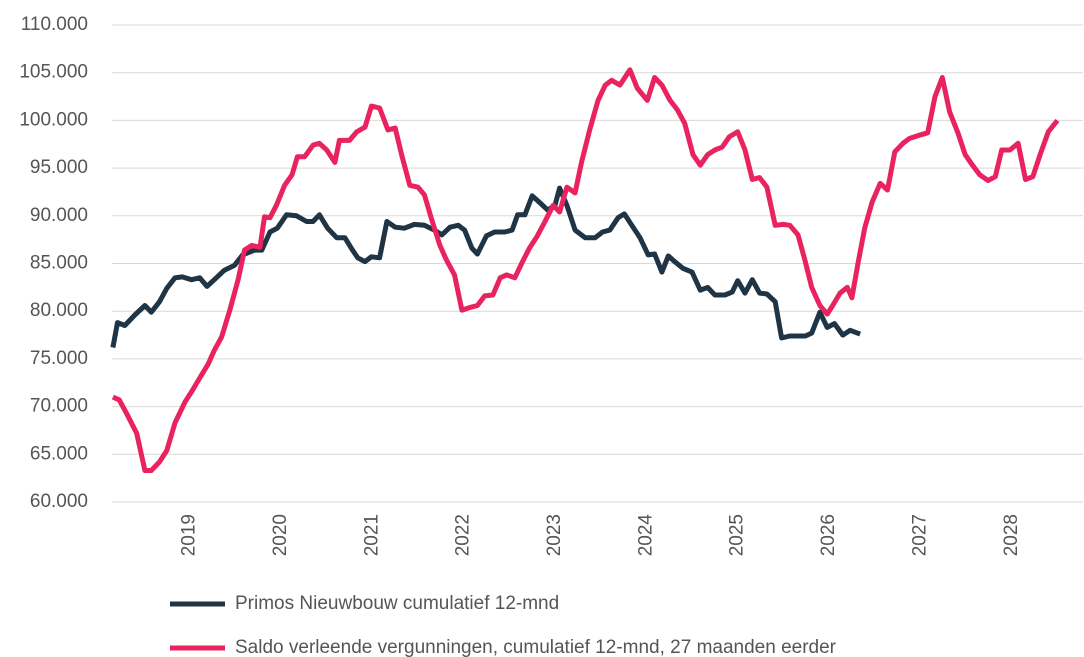  Describe the element at coordinates (59, 453) in the screenshot. I see `y-tick-label: 65.000` at that location.